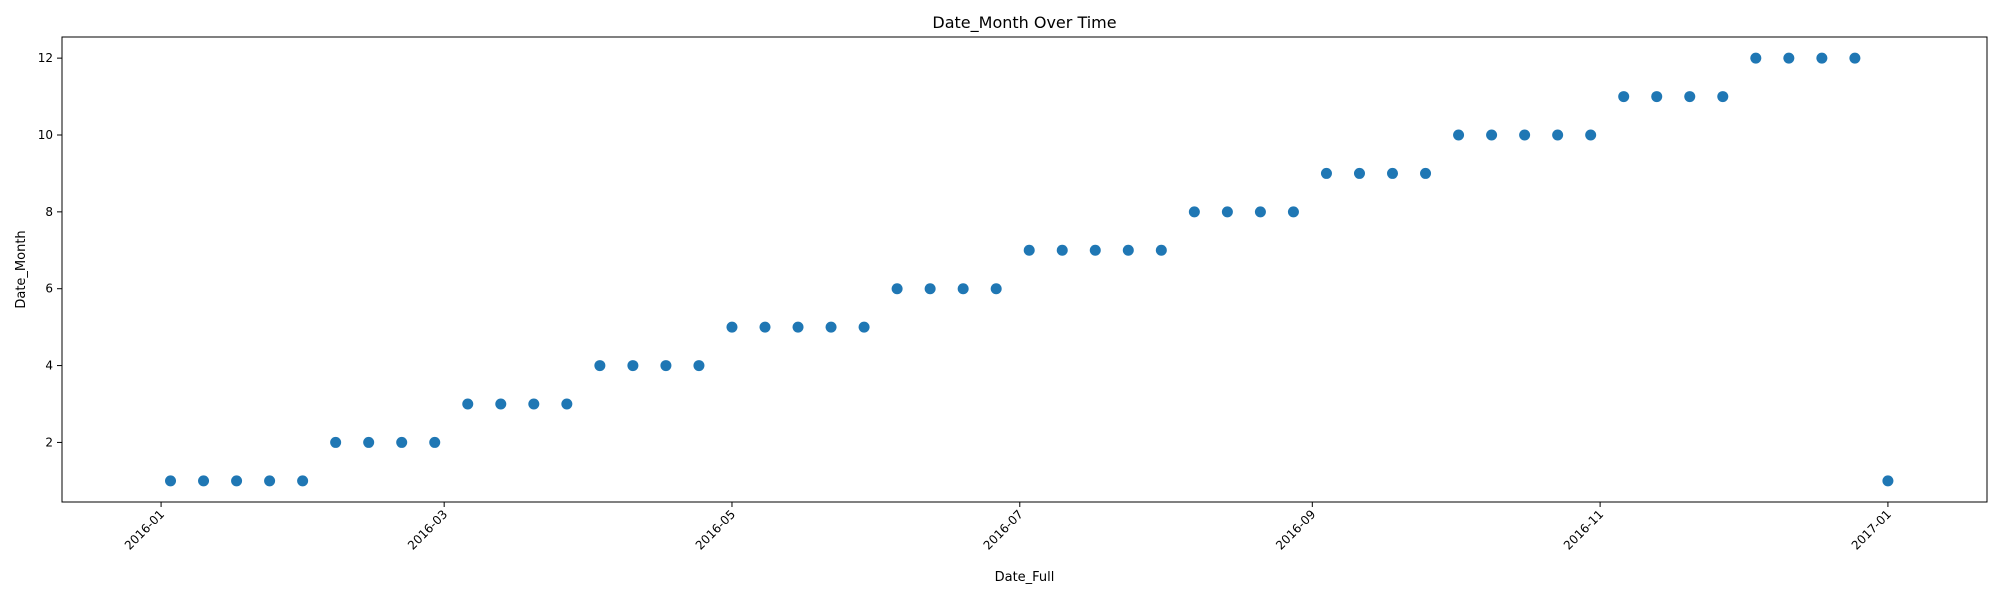  Describe the element at coordinates (50, 250) in the screenshot. I see `y-axis-ticks: 2 4 6 8 10 12` at that location.